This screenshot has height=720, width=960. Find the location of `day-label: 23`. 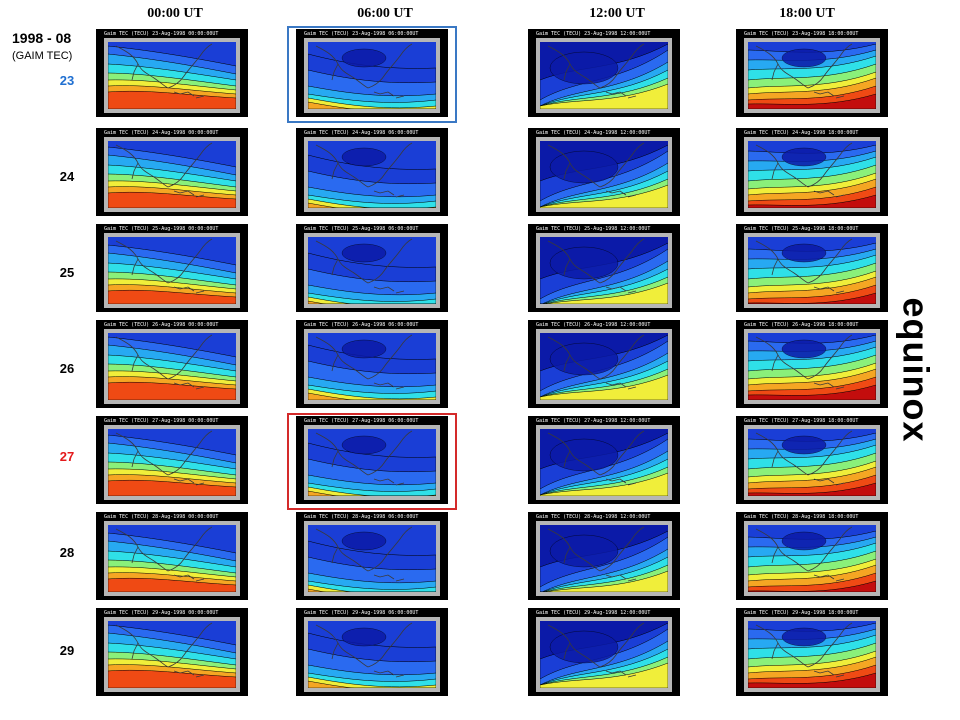

day-label: 23 is located at coordinates (67, 80).